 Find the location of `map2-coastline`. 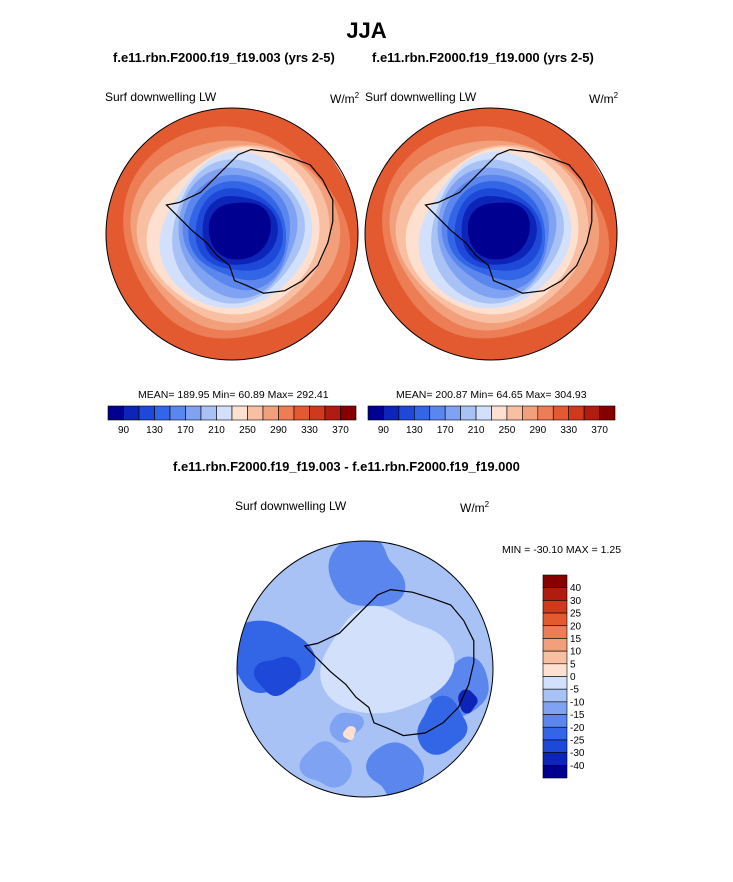

map2-coastline is located at coordinates (508, 221).